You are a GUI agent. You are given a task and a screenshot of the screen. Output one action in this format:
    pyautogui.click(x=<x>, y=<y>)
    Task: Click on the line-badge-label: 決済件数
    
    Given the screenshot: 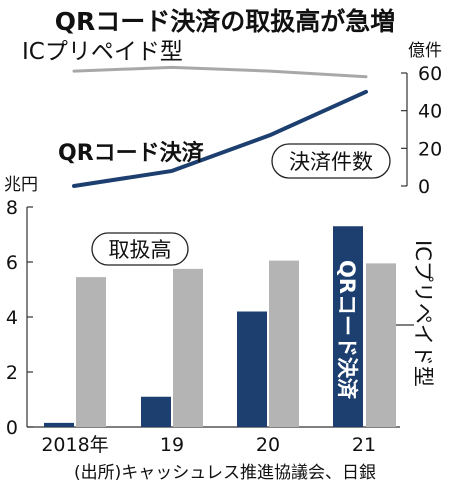 What is the action you would take?
    pyautogui.click(x=331, y=162)
    